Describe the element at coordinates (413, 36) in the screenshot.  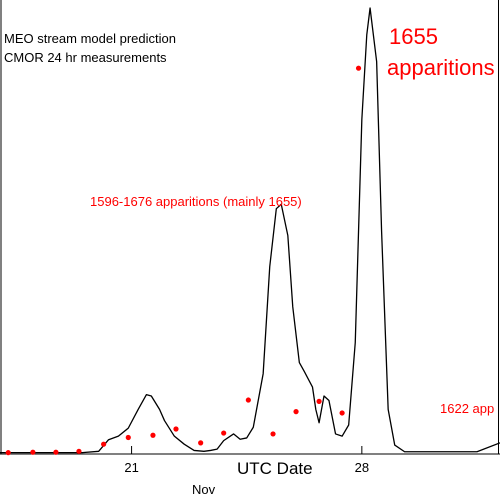
I see `peak-1655-label-line1: 1655` at that location.